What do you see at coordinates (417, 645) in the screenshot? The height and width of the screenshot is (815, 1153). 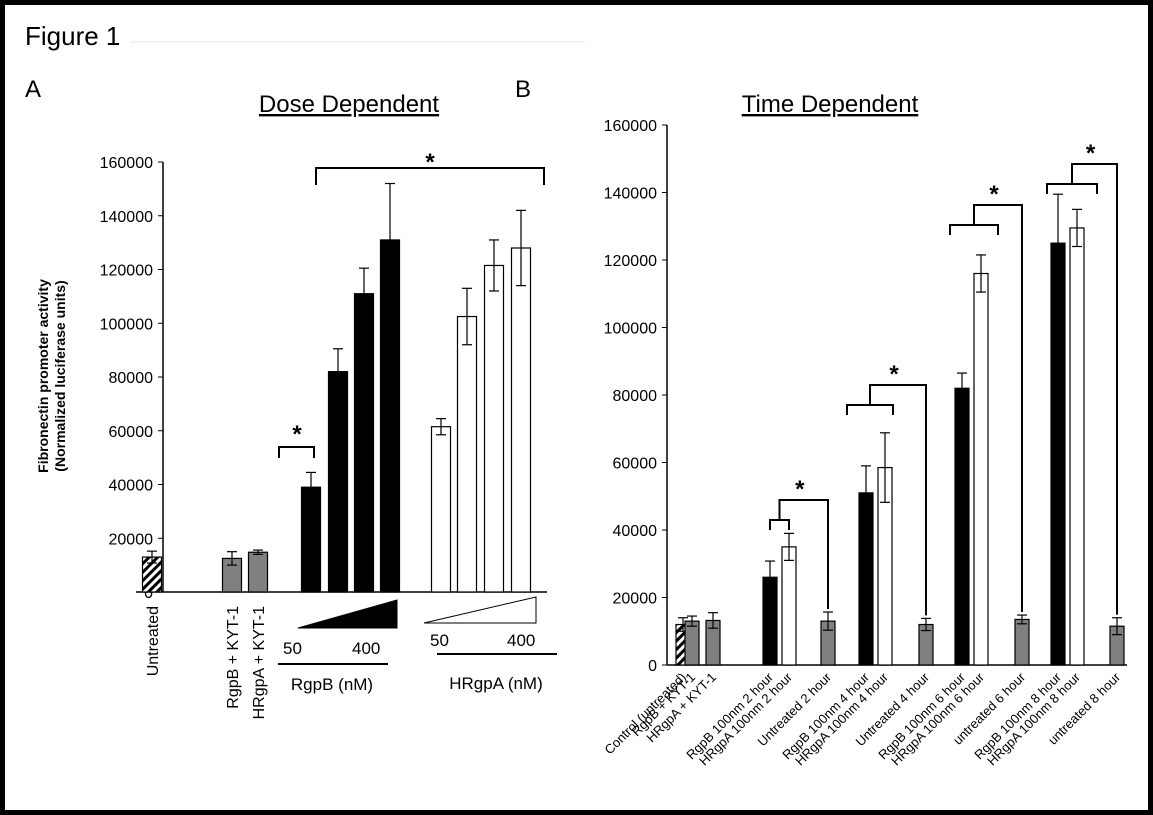 I see `panel-a-dose-groups: 50 400 RgpB (nM) 50 400 HRgpA (nM)` at bounding box center [417, 645].